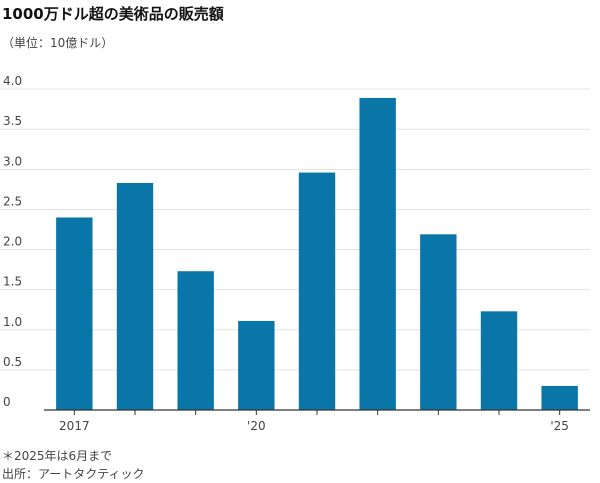 This screenshot has height=483, width=600. Describe the element at coordinates (74, 426) in the screenshot. I see `x-tick-label: 2017` at that location.